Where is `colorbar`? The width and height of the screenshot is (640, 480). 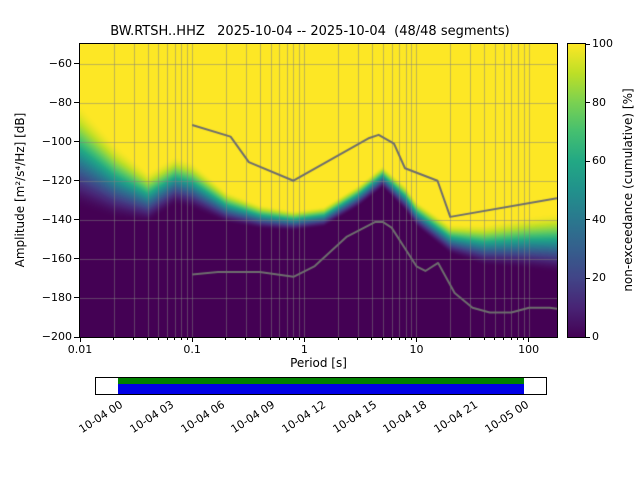
colorbar is located at coordinates (576, 190).